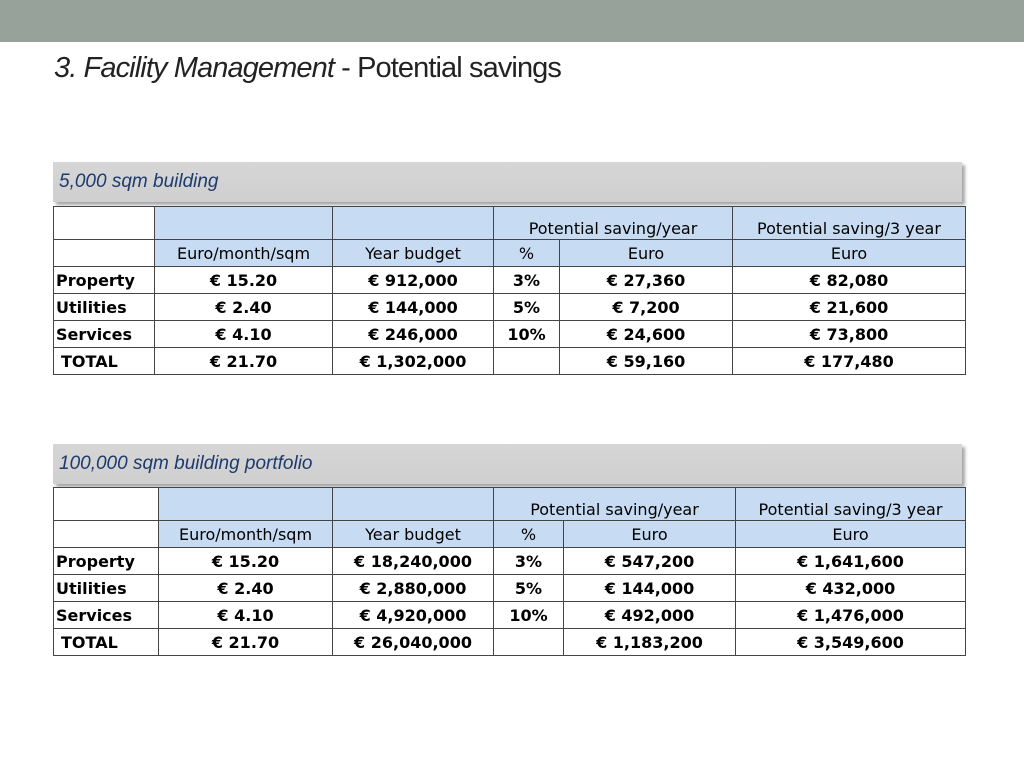 The height and width of the screenshot is (768, 1024). What do you see at coordinates (413, 361) in the screenshot?
I see `cell-budget: € 1,302,000` at bounding box center [413, 361].